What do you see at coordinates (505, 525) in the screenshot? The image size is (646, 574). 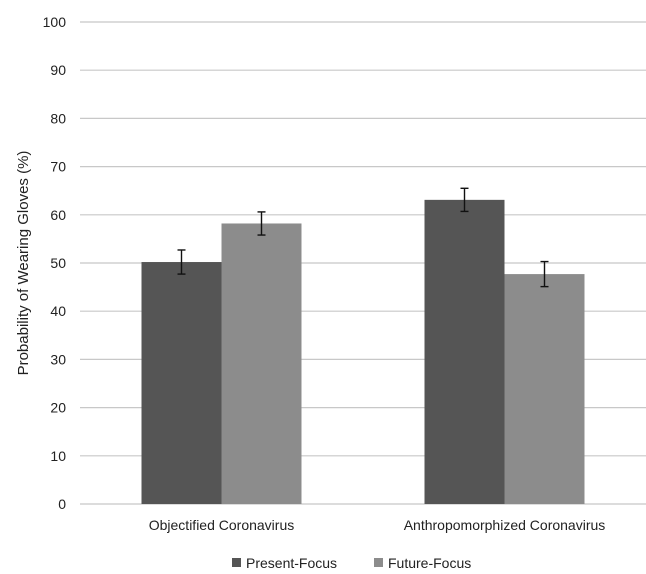 I see `category-label-1: Anthropomorphized Coronavirus` at bounding box center [505, 525].